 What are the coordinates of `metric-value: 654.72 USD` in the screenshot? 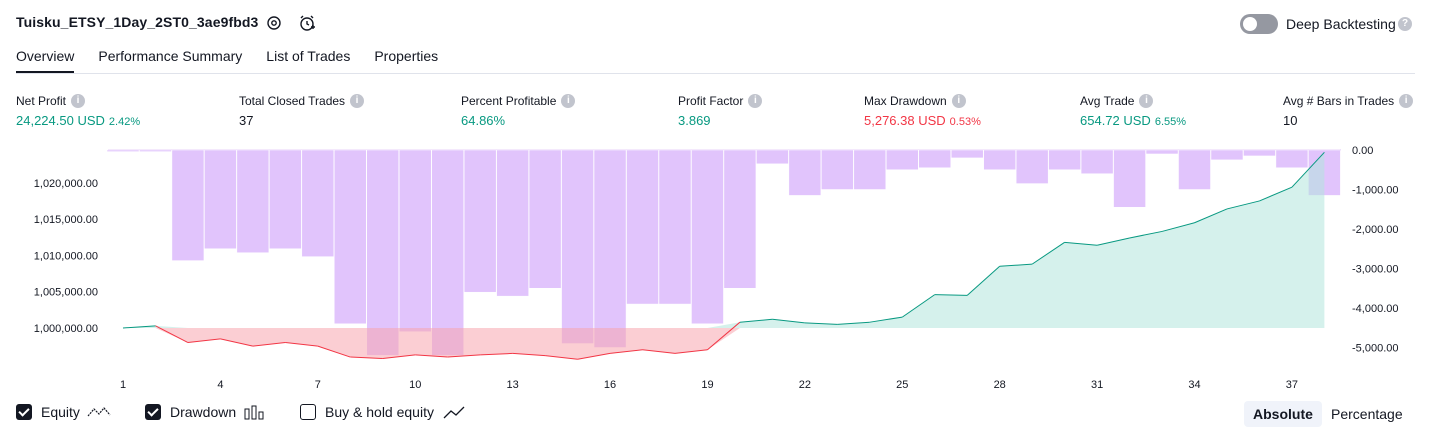 It's located at (1115, 120).